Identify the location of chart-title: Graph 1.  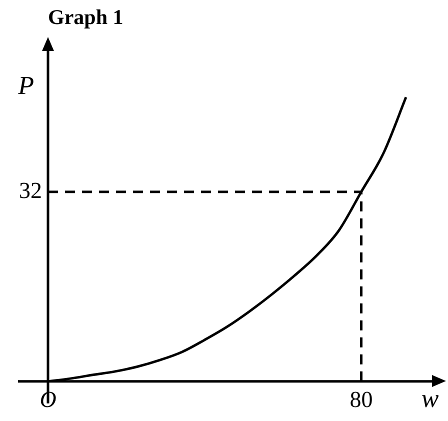
(86, 17).